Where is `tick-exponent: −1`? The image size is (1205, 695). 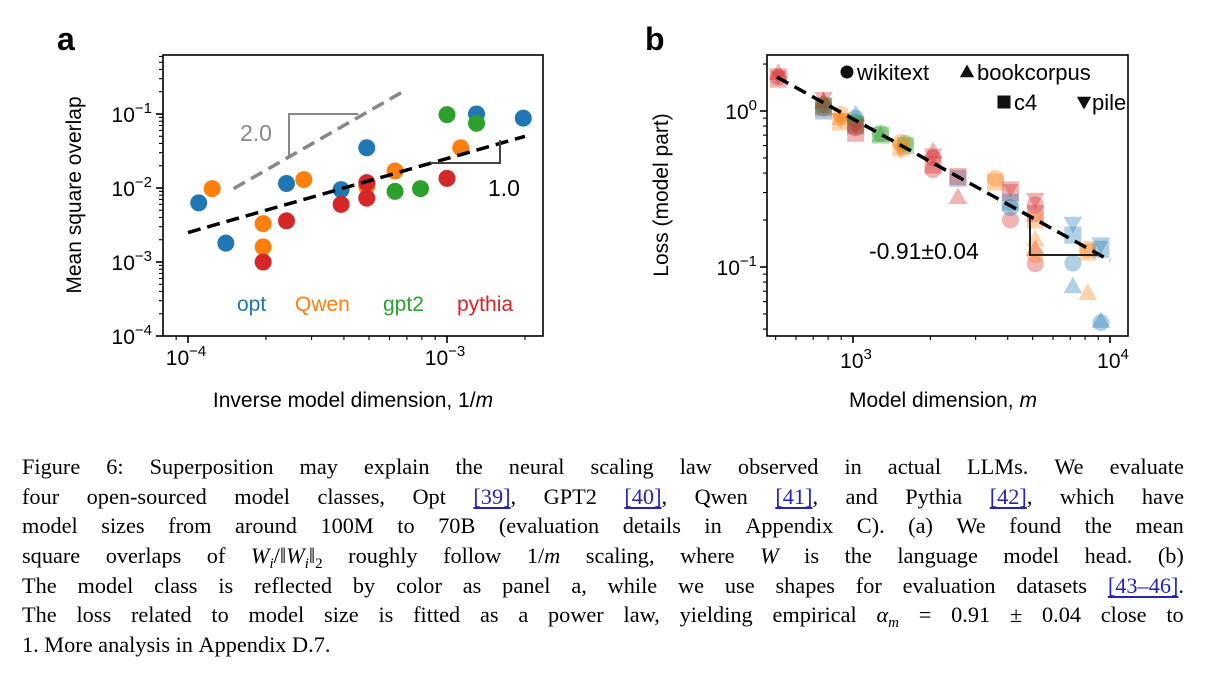
tick-exponent: −1 is located at coordinates (748, 261).